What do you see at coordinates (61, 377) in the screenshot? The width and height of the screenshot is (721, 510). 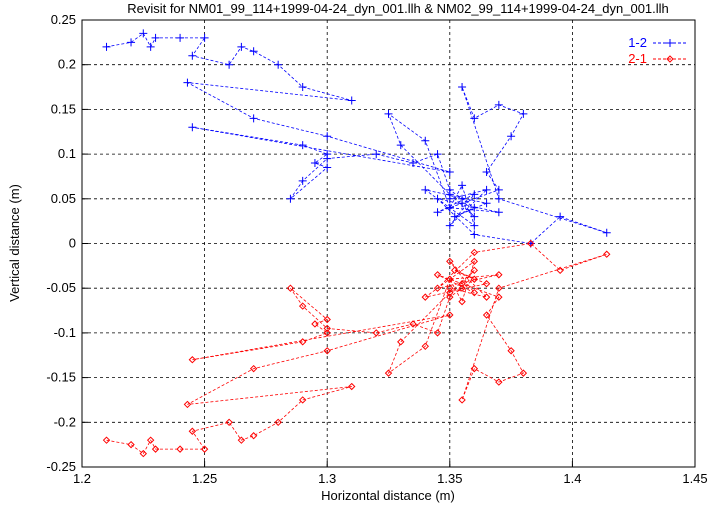 I see `y-tick-label: -0.15` at bounding box center [61, 377].